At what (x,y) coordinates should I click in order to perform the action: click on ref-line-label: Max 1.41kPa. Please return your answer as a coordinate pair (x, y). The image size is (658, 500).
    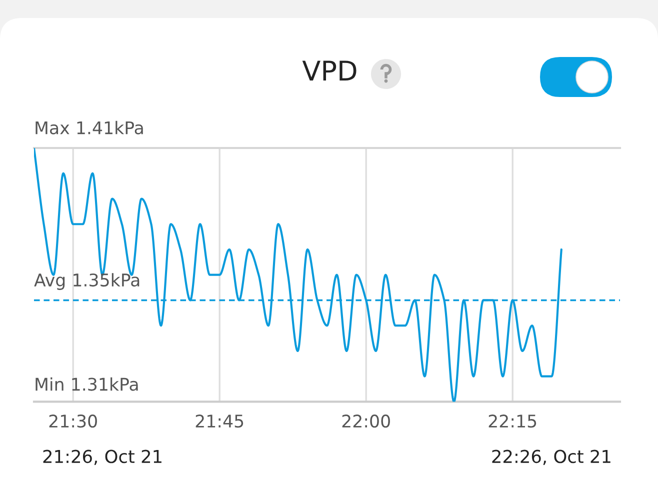
    Looking at the image, I should click on (89, 127).